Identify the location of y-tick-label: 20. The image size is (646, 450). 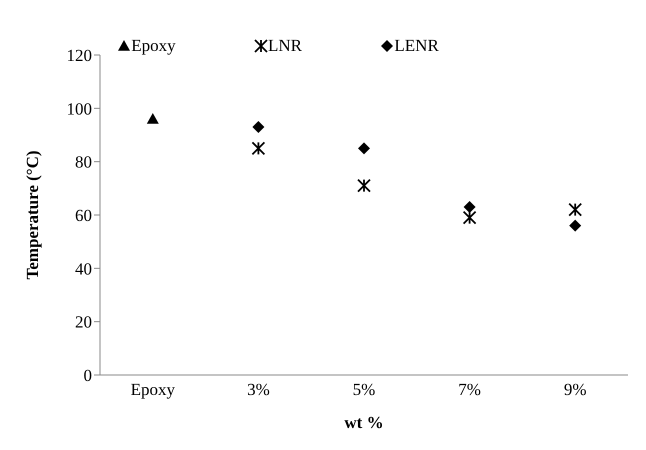
(83, 322).